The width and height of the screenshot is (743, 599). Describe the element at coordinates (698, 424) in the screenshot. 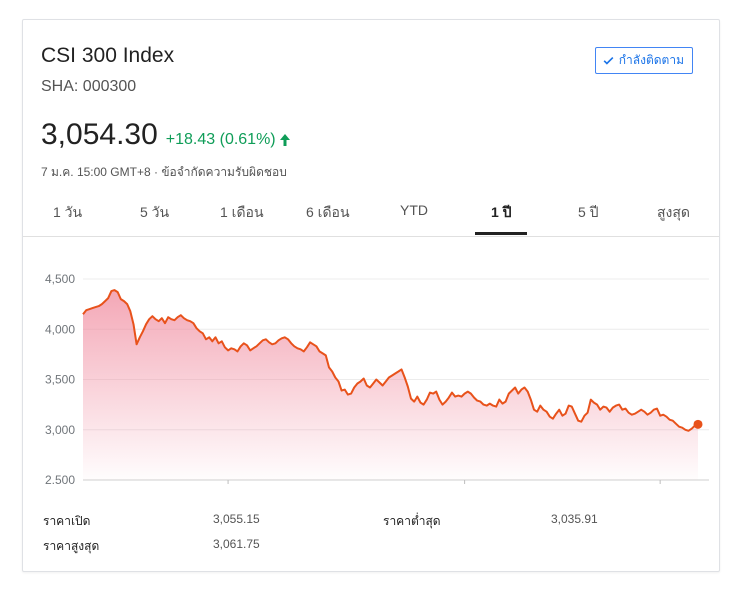

I see `current-price-dot` at that location.